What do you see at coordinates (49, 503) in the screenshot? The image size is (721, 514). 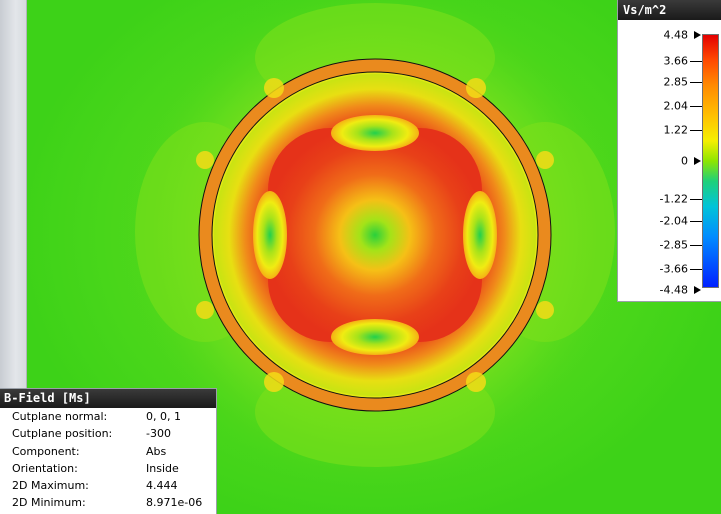 I see `info-row-key: 2D Minimum:` at bounding box center [49, 503].